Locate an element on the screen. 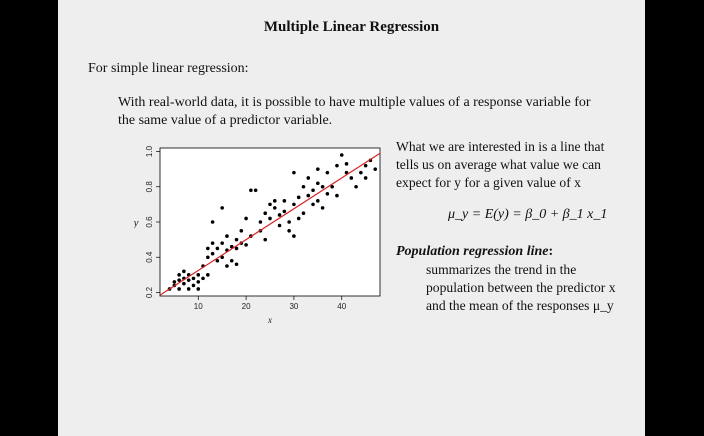 This screenshot has height=436, width=704. population-regression-title-suffix: : is located at coordinates (551, 251).